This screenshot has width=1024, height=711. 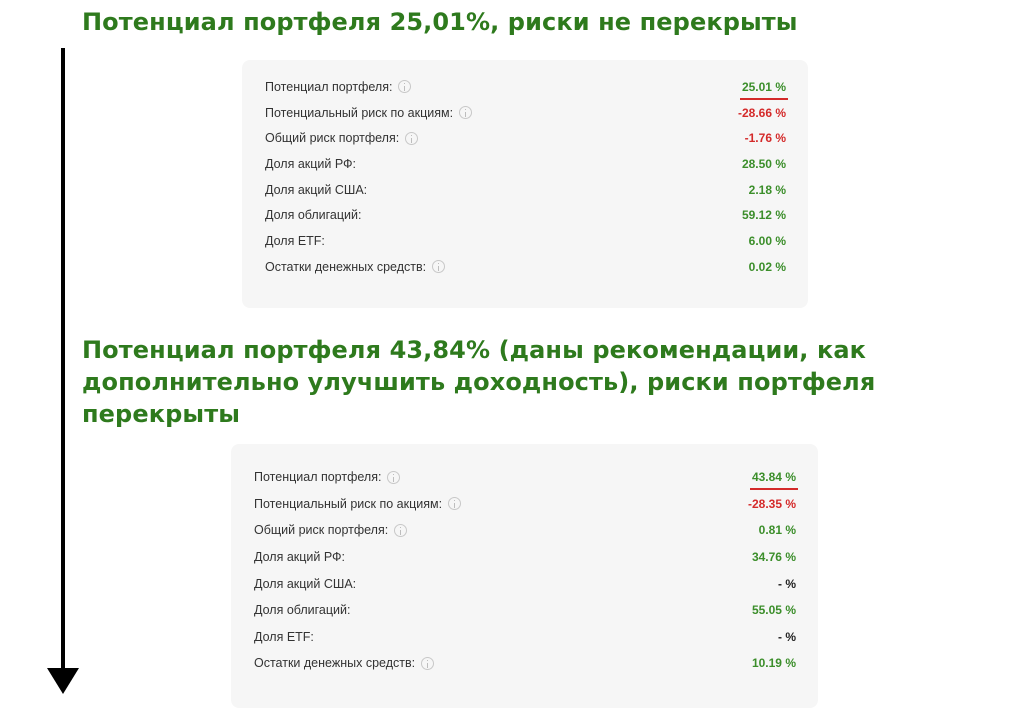 What do you see at coordinates (525, 267) in the screenshot?
I see `metric-row: Остатки денежных средств: 0.02 %` at bounding box center [525, 267].